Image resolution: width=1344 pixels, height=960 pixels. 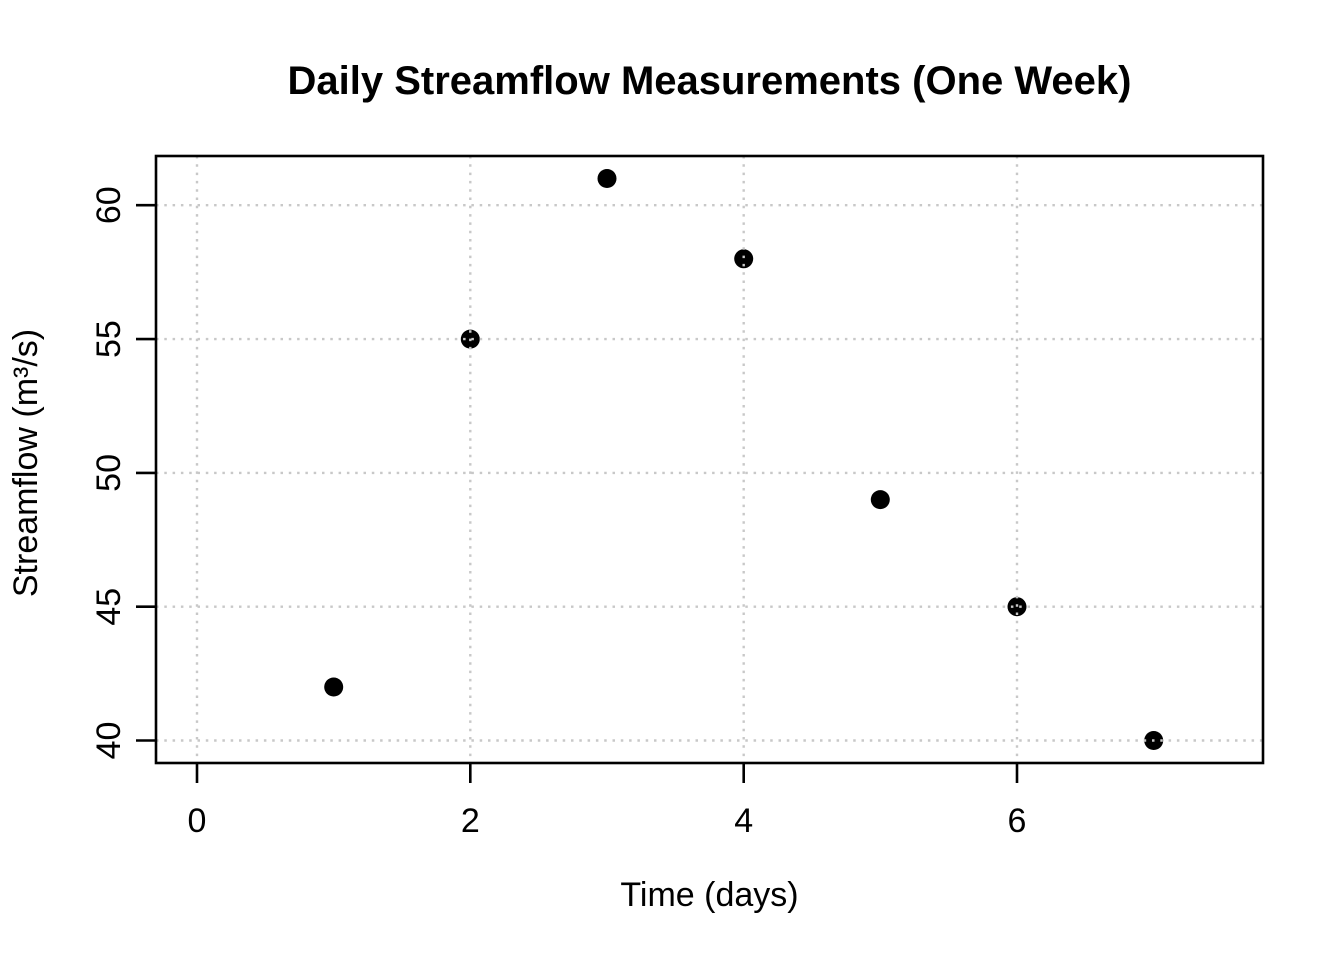 What do you see at coordinates (109, 205) in the screenshot?
I see `y-tick-label: 60` at bounding box center [109, 205].